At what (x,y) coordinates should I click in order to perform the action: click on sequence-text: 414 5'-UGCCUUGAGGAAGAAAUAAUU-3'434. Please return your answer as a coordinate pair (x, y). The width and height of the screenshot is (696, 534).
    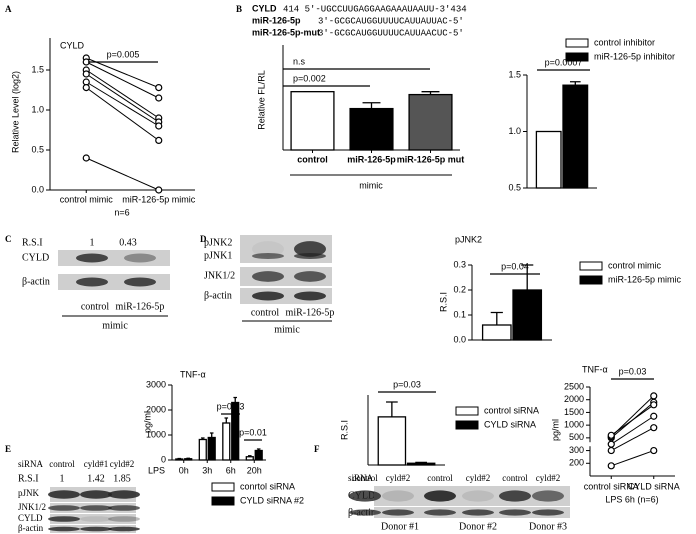
    Looking at the image, I should click on (375, 9).